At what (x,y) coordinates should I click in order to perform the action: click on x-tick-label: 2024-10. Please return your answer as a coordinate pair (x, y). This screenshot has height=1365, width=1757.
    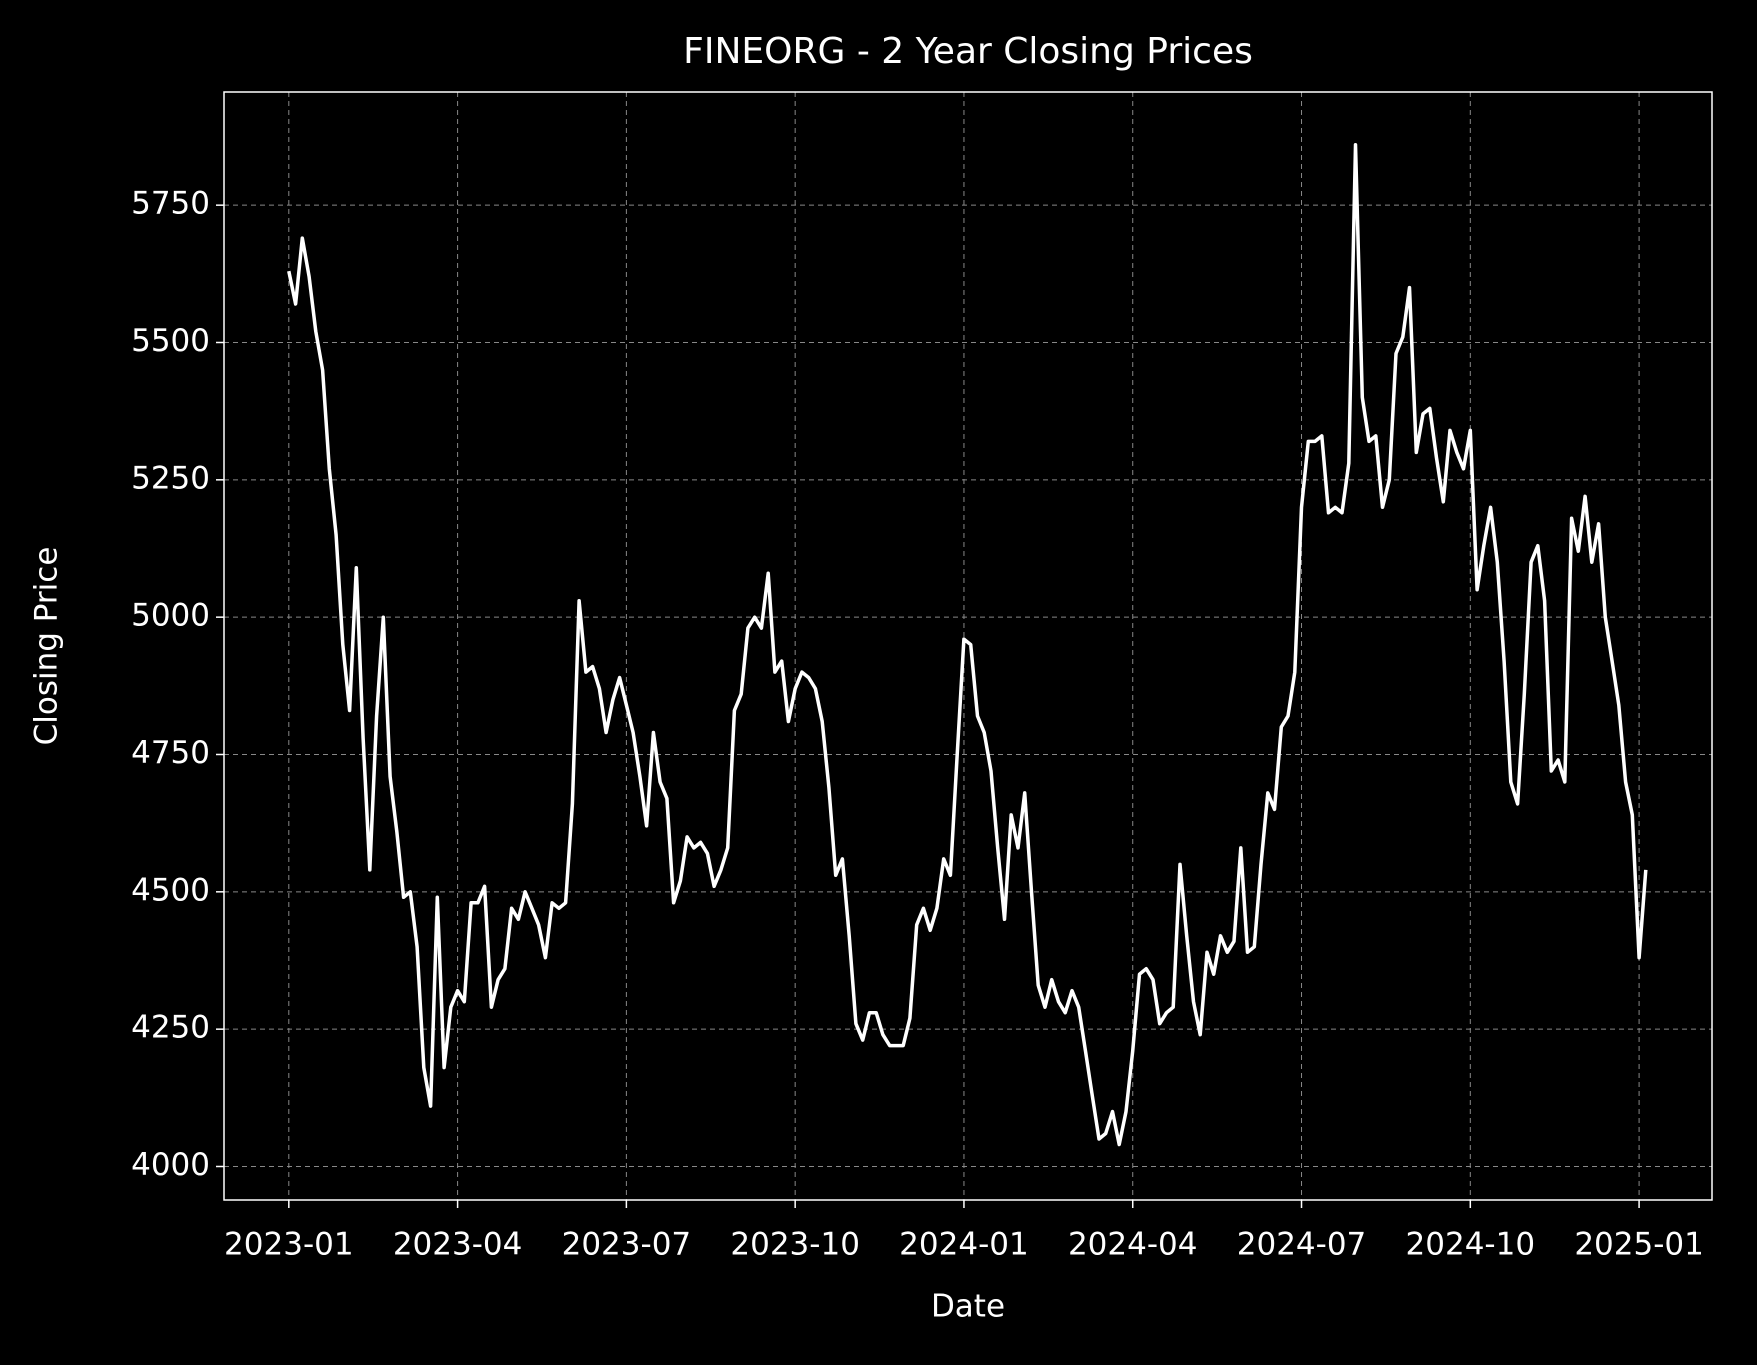
    Looking at the image, I should click on (1471, 1245).